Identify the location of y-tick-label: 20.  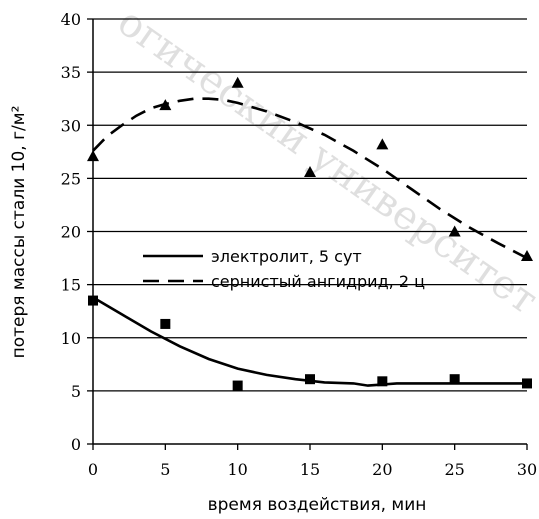
(71, 232).